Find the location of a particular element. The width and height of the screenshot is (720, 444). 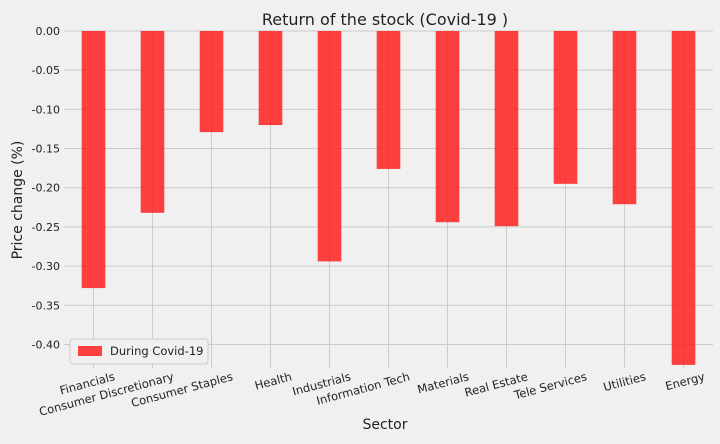

y-tick-label: -0.20 is located at coordinates (46, 188).